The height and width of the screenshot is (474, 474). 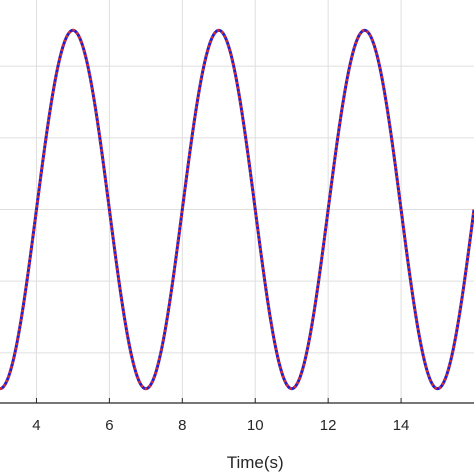 What do you see at coordinates (109, 425) in the screenshot?
I see `x-tick-label: 6` at bounding box center [109, 425].